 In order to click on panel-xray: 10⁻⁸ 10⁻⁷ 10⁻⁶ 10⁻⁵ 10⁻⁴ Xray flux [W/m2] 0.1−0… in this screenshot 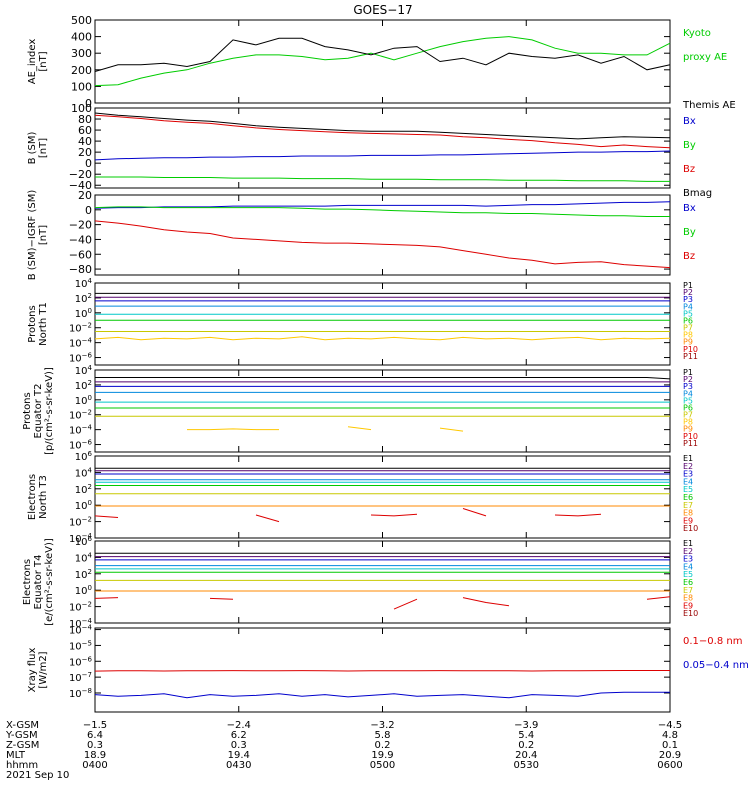, I will do `click(388, 668)`.